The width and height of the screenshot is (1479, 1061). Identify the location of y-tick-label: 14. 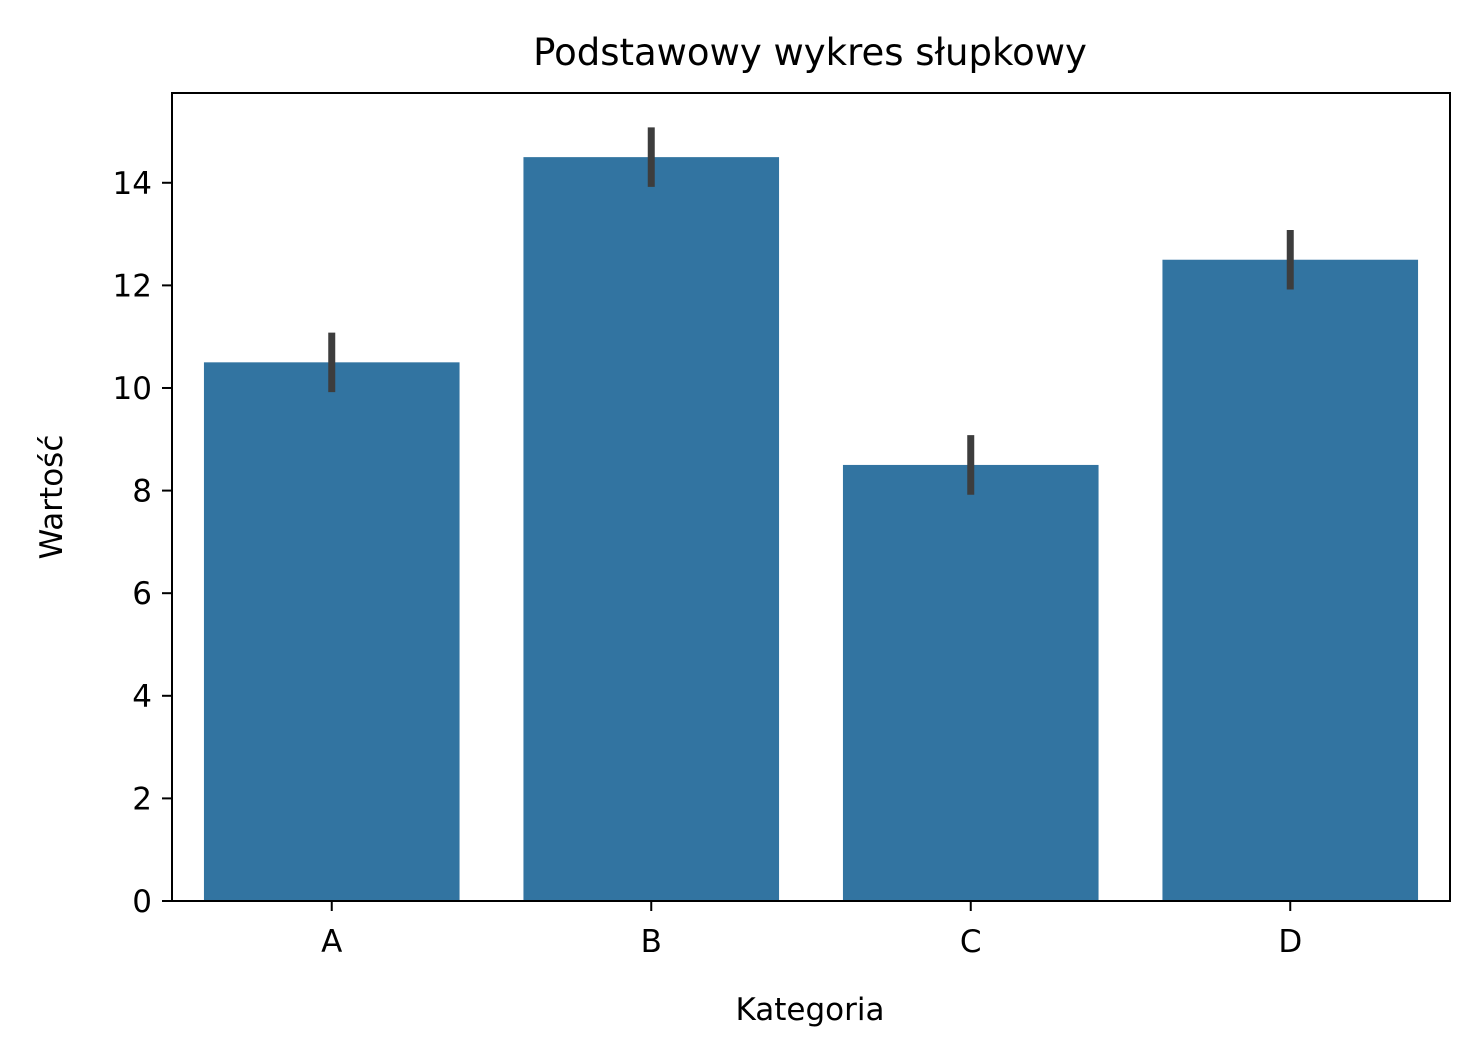
(132, 184).